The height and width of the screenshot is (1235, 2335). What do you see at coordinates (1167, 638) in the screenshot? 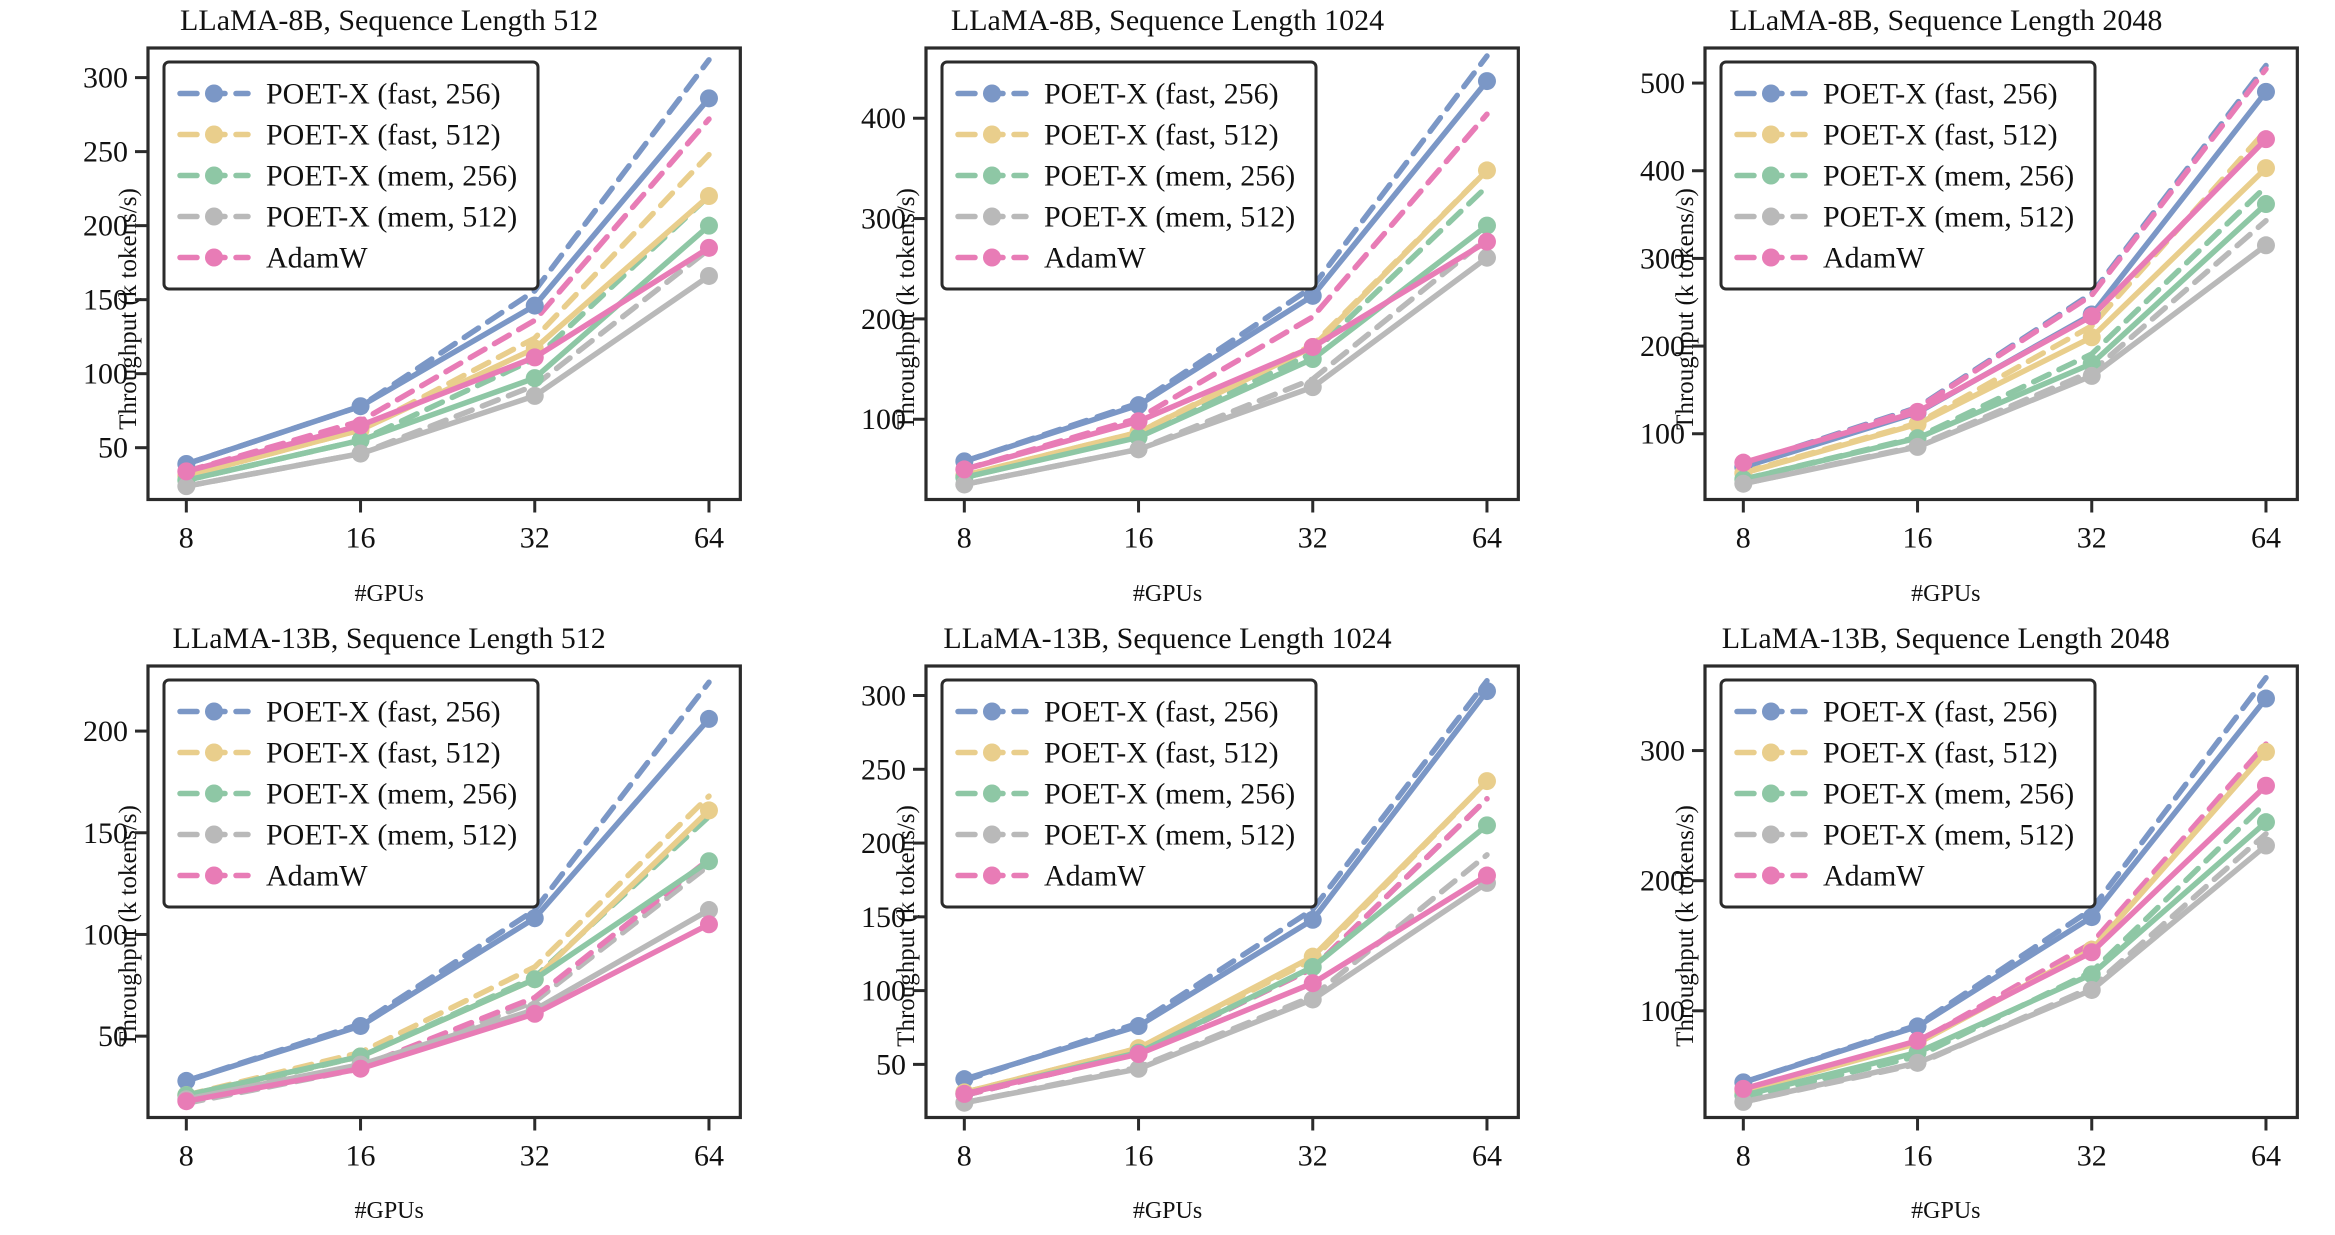
I see `panel-title: LLaMA-13B, Sequence Length 1024` at bounding box center [1167, 638].